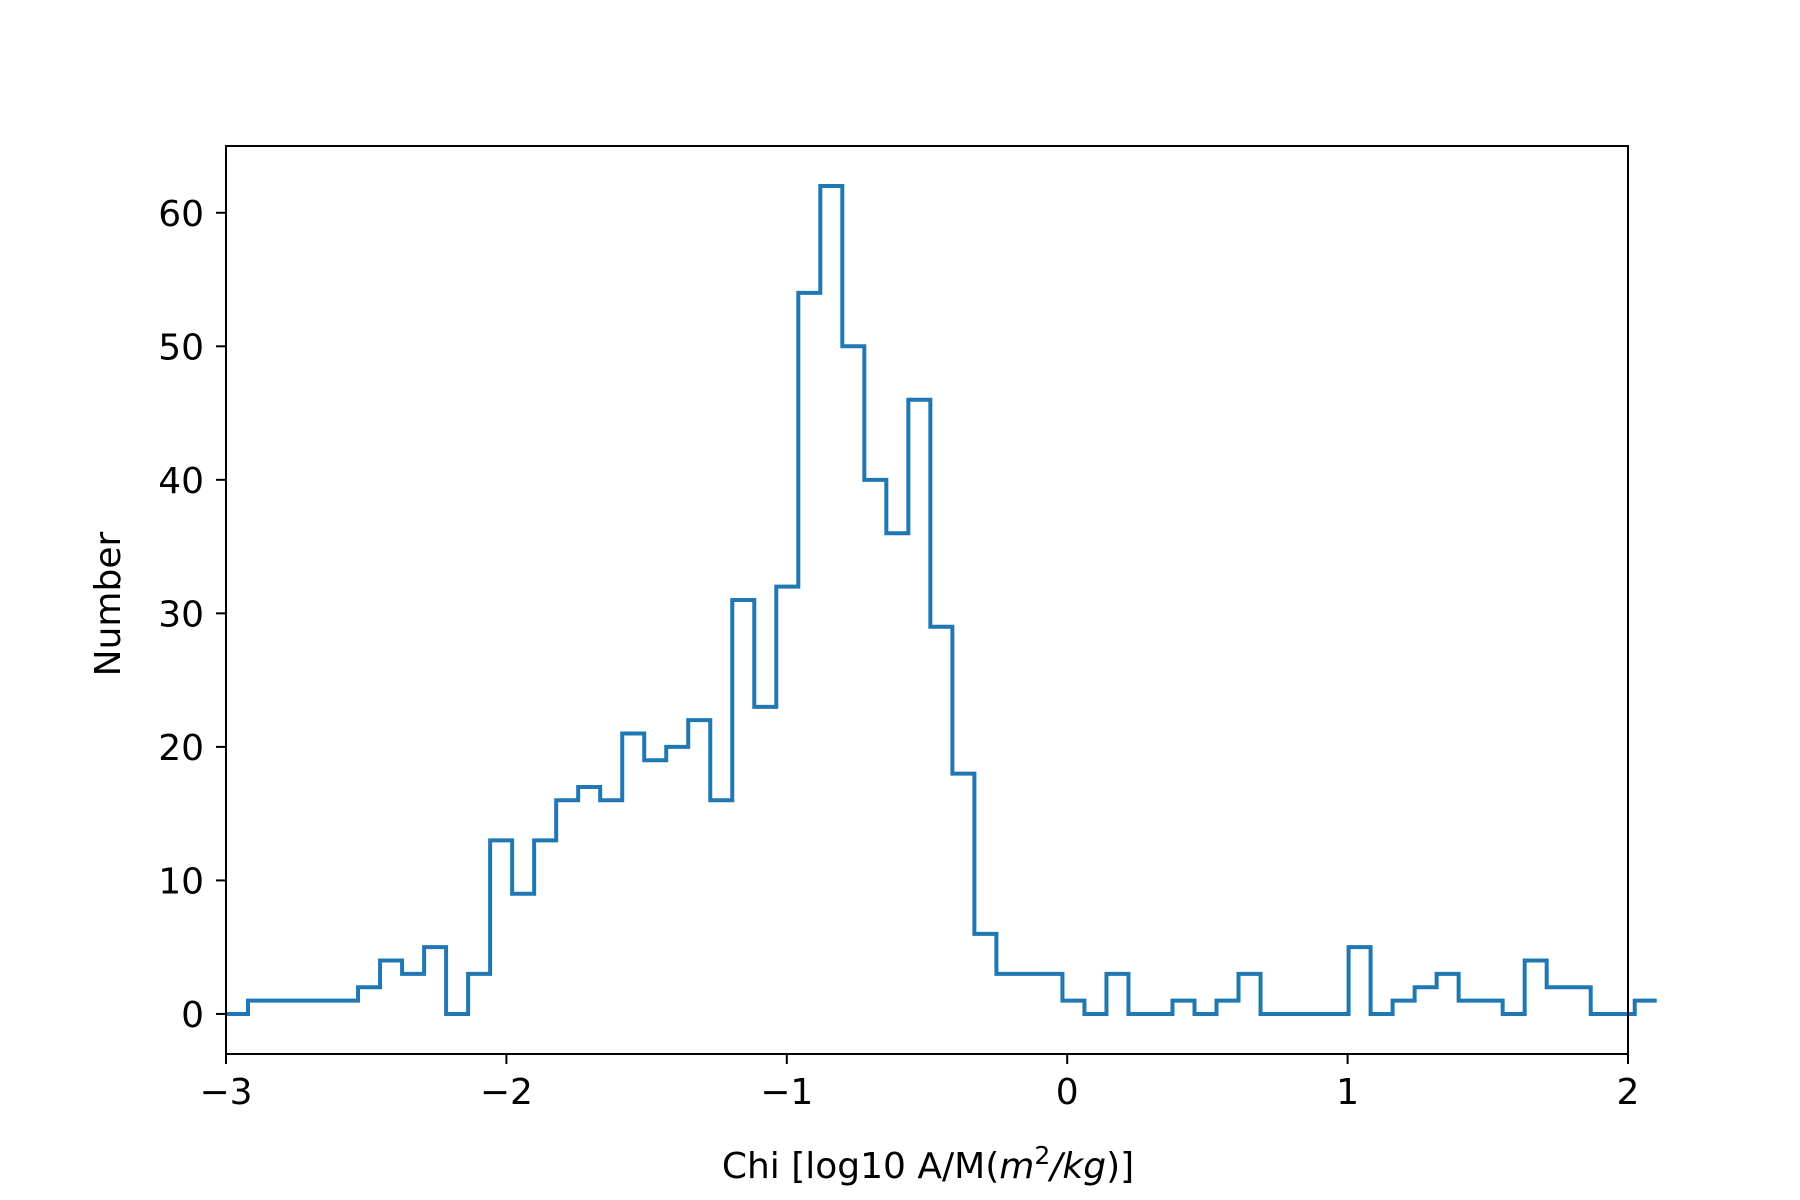 The width and height of the screenshot is (1800, 1200). What do you see at coordinates (1347, 1092) in the screenshot?
I see `x-tick-label: 1` at bounding box center [1347, 1092].